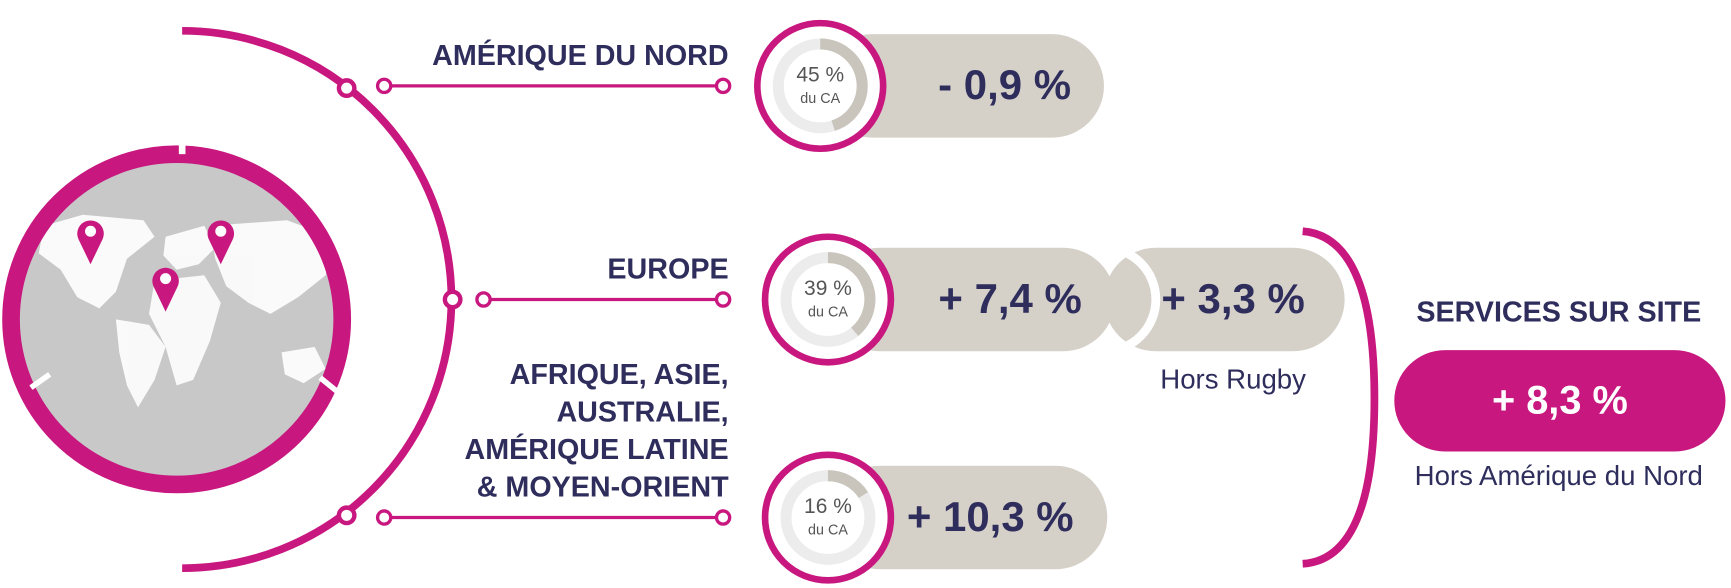  I want to click on bracket, so click(1340, 397).